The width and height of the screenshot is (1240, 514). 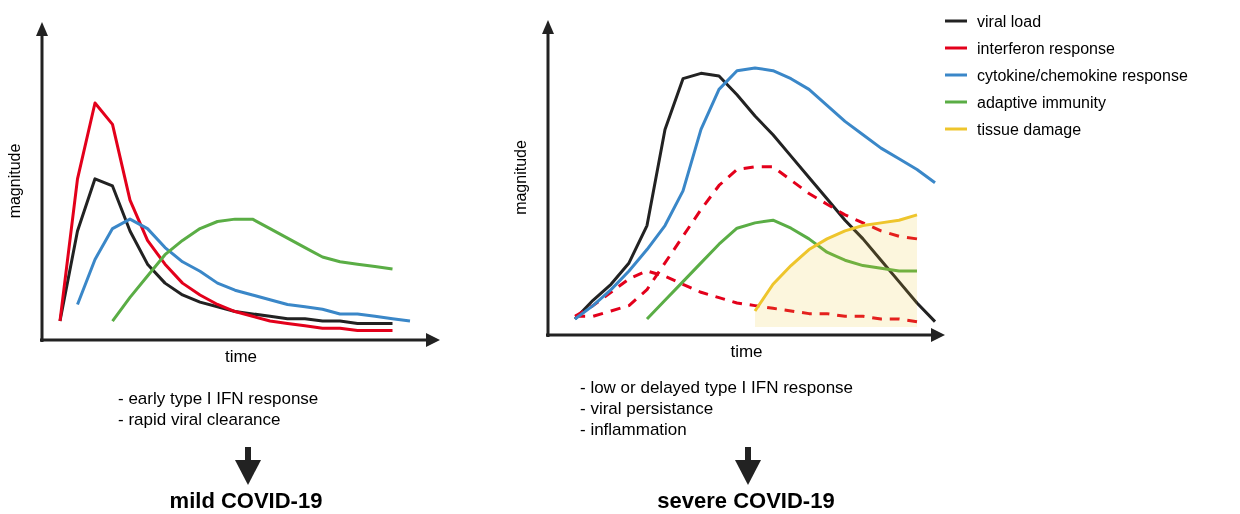 I want to click on text: - viral persistance, so click(x=647, y=408).